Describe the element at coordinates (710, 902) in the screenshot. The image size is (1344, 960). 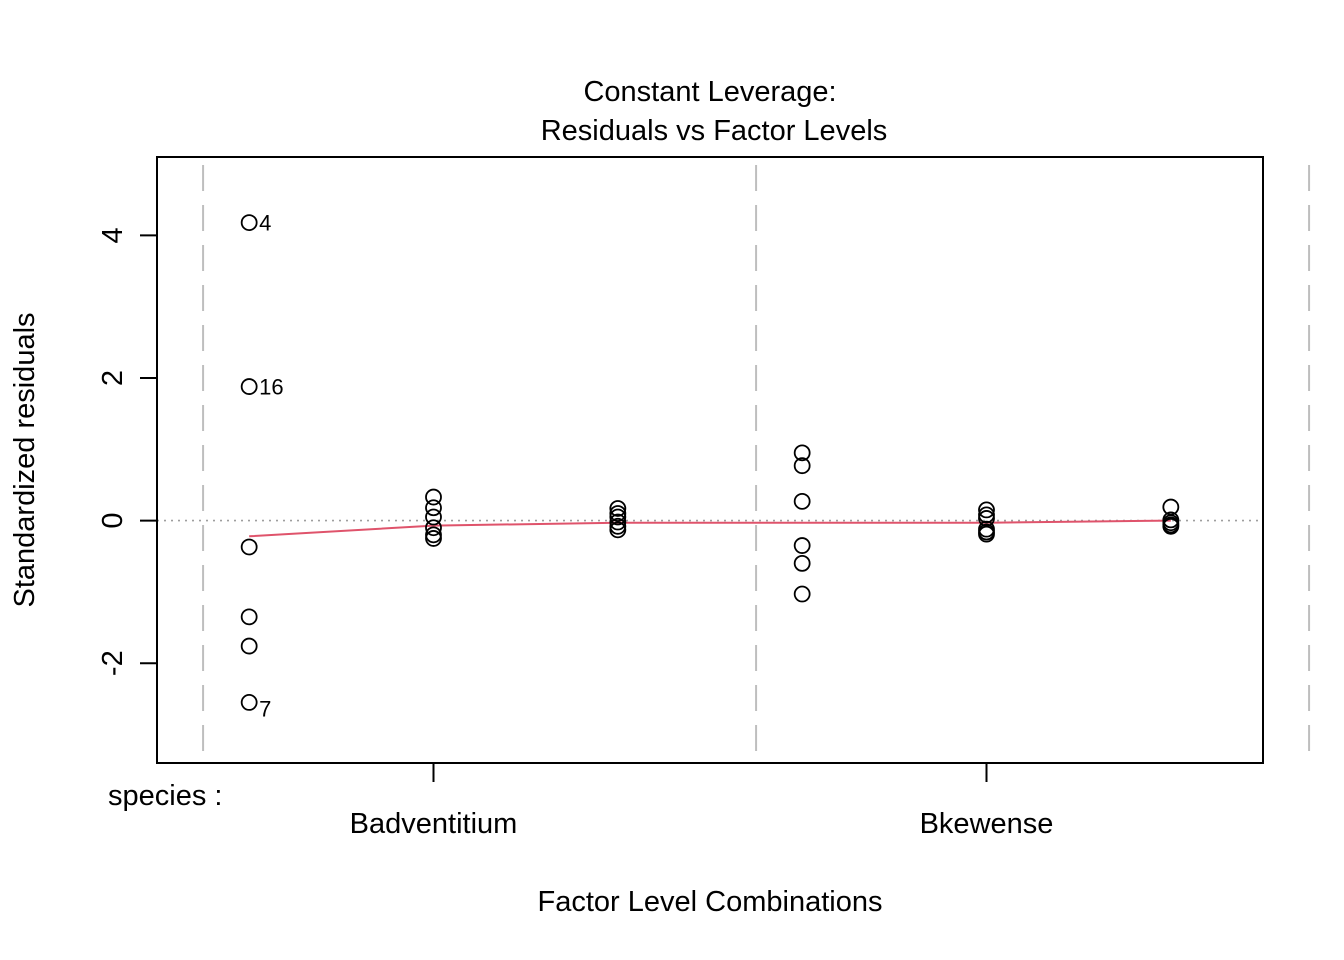
I see `x-axis-label: Factor Level Combinations` at that location.